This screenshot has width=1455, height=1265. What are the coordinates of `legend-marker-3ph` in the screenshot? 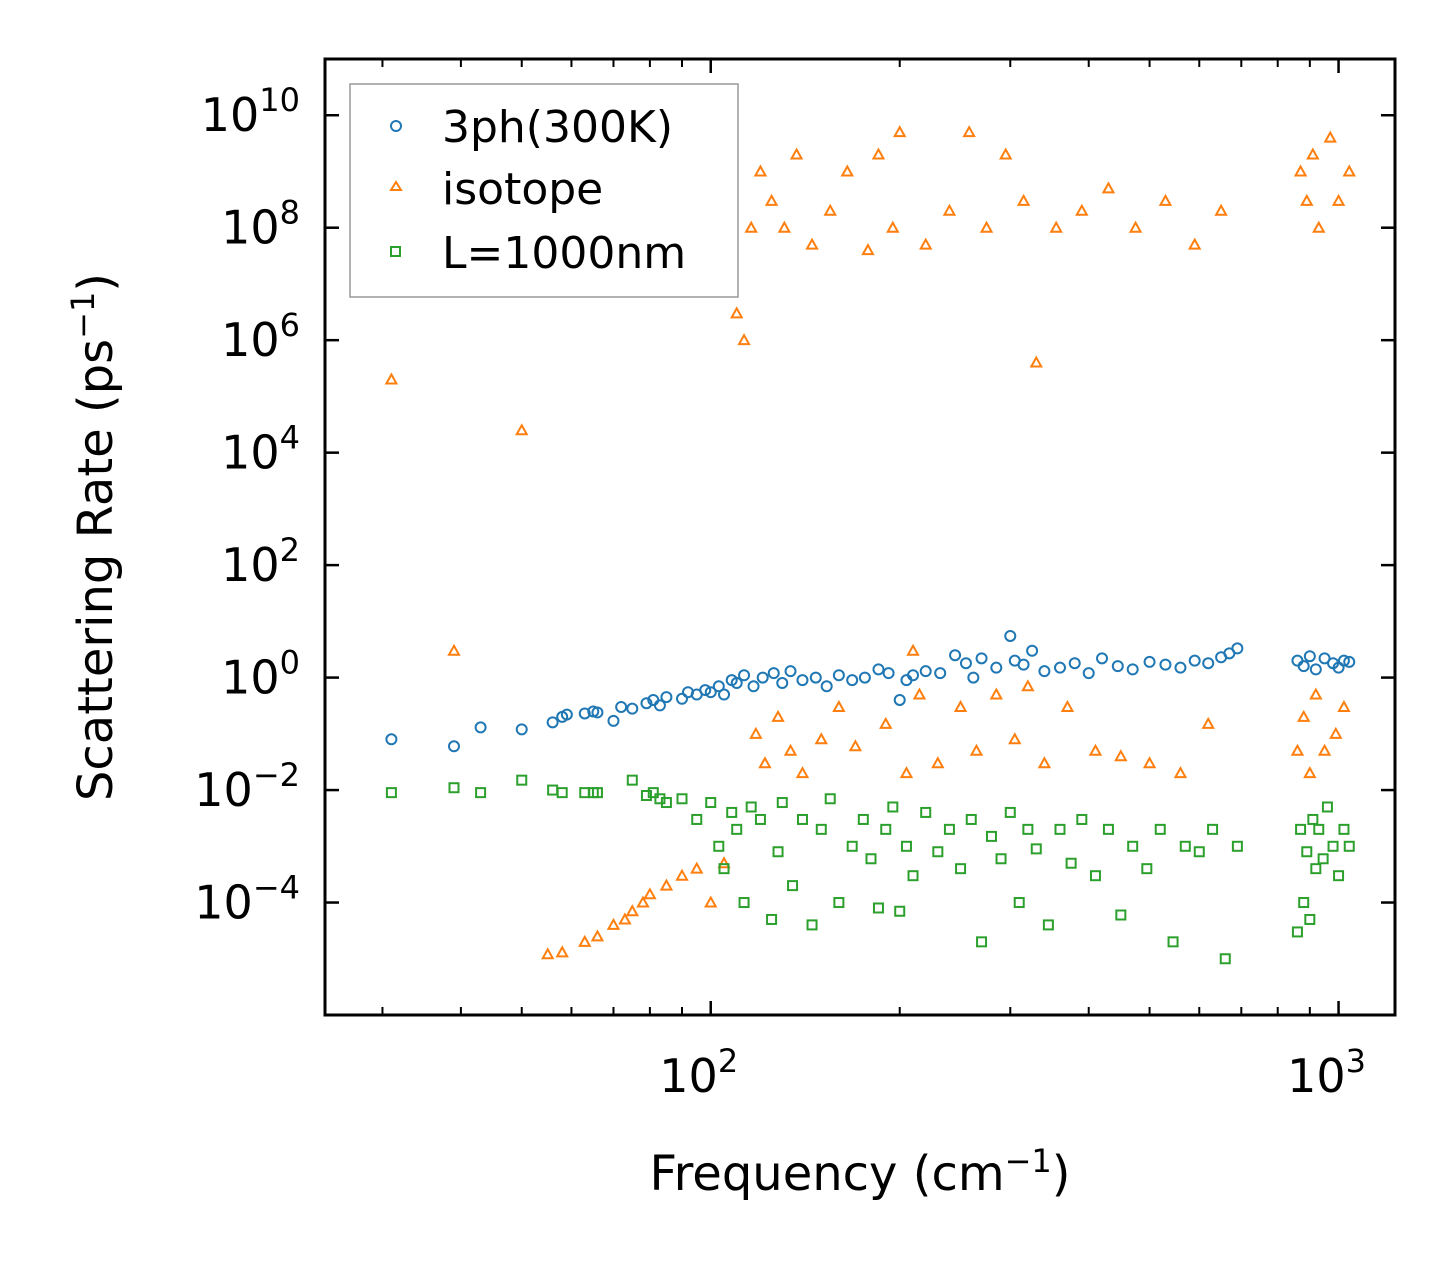 It's located at (396, 126).